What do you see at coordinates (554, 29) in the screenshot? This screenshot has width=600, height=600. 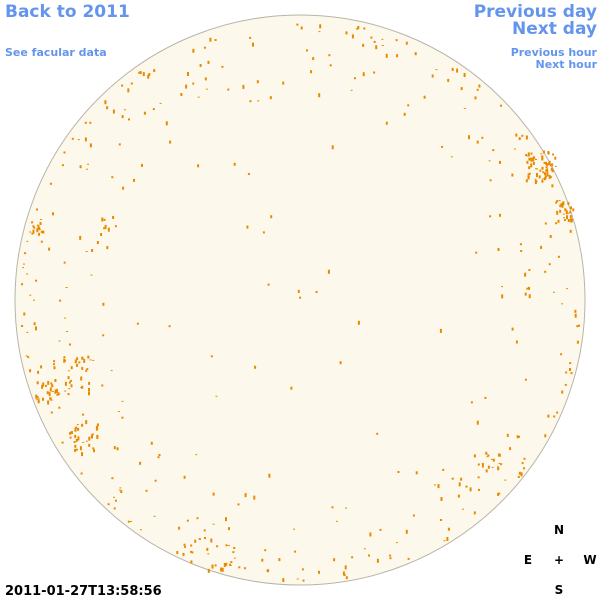 I see `next-day-link: Next day` at bounding box center [554, 29].